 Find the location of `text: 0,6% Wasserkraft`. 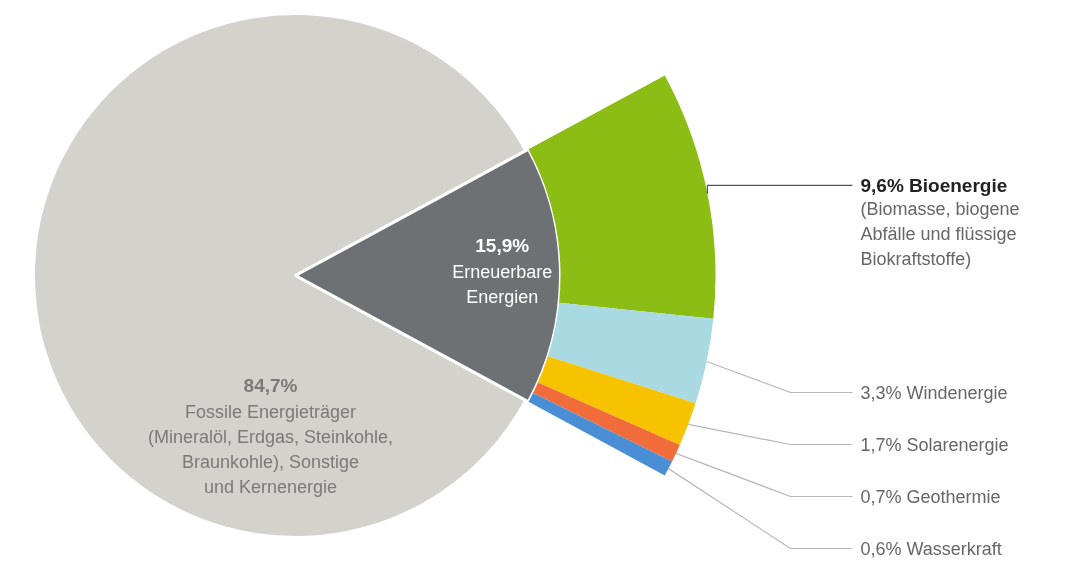

text: 0,6% Wasserkraft is located at coordinates (931, 548).